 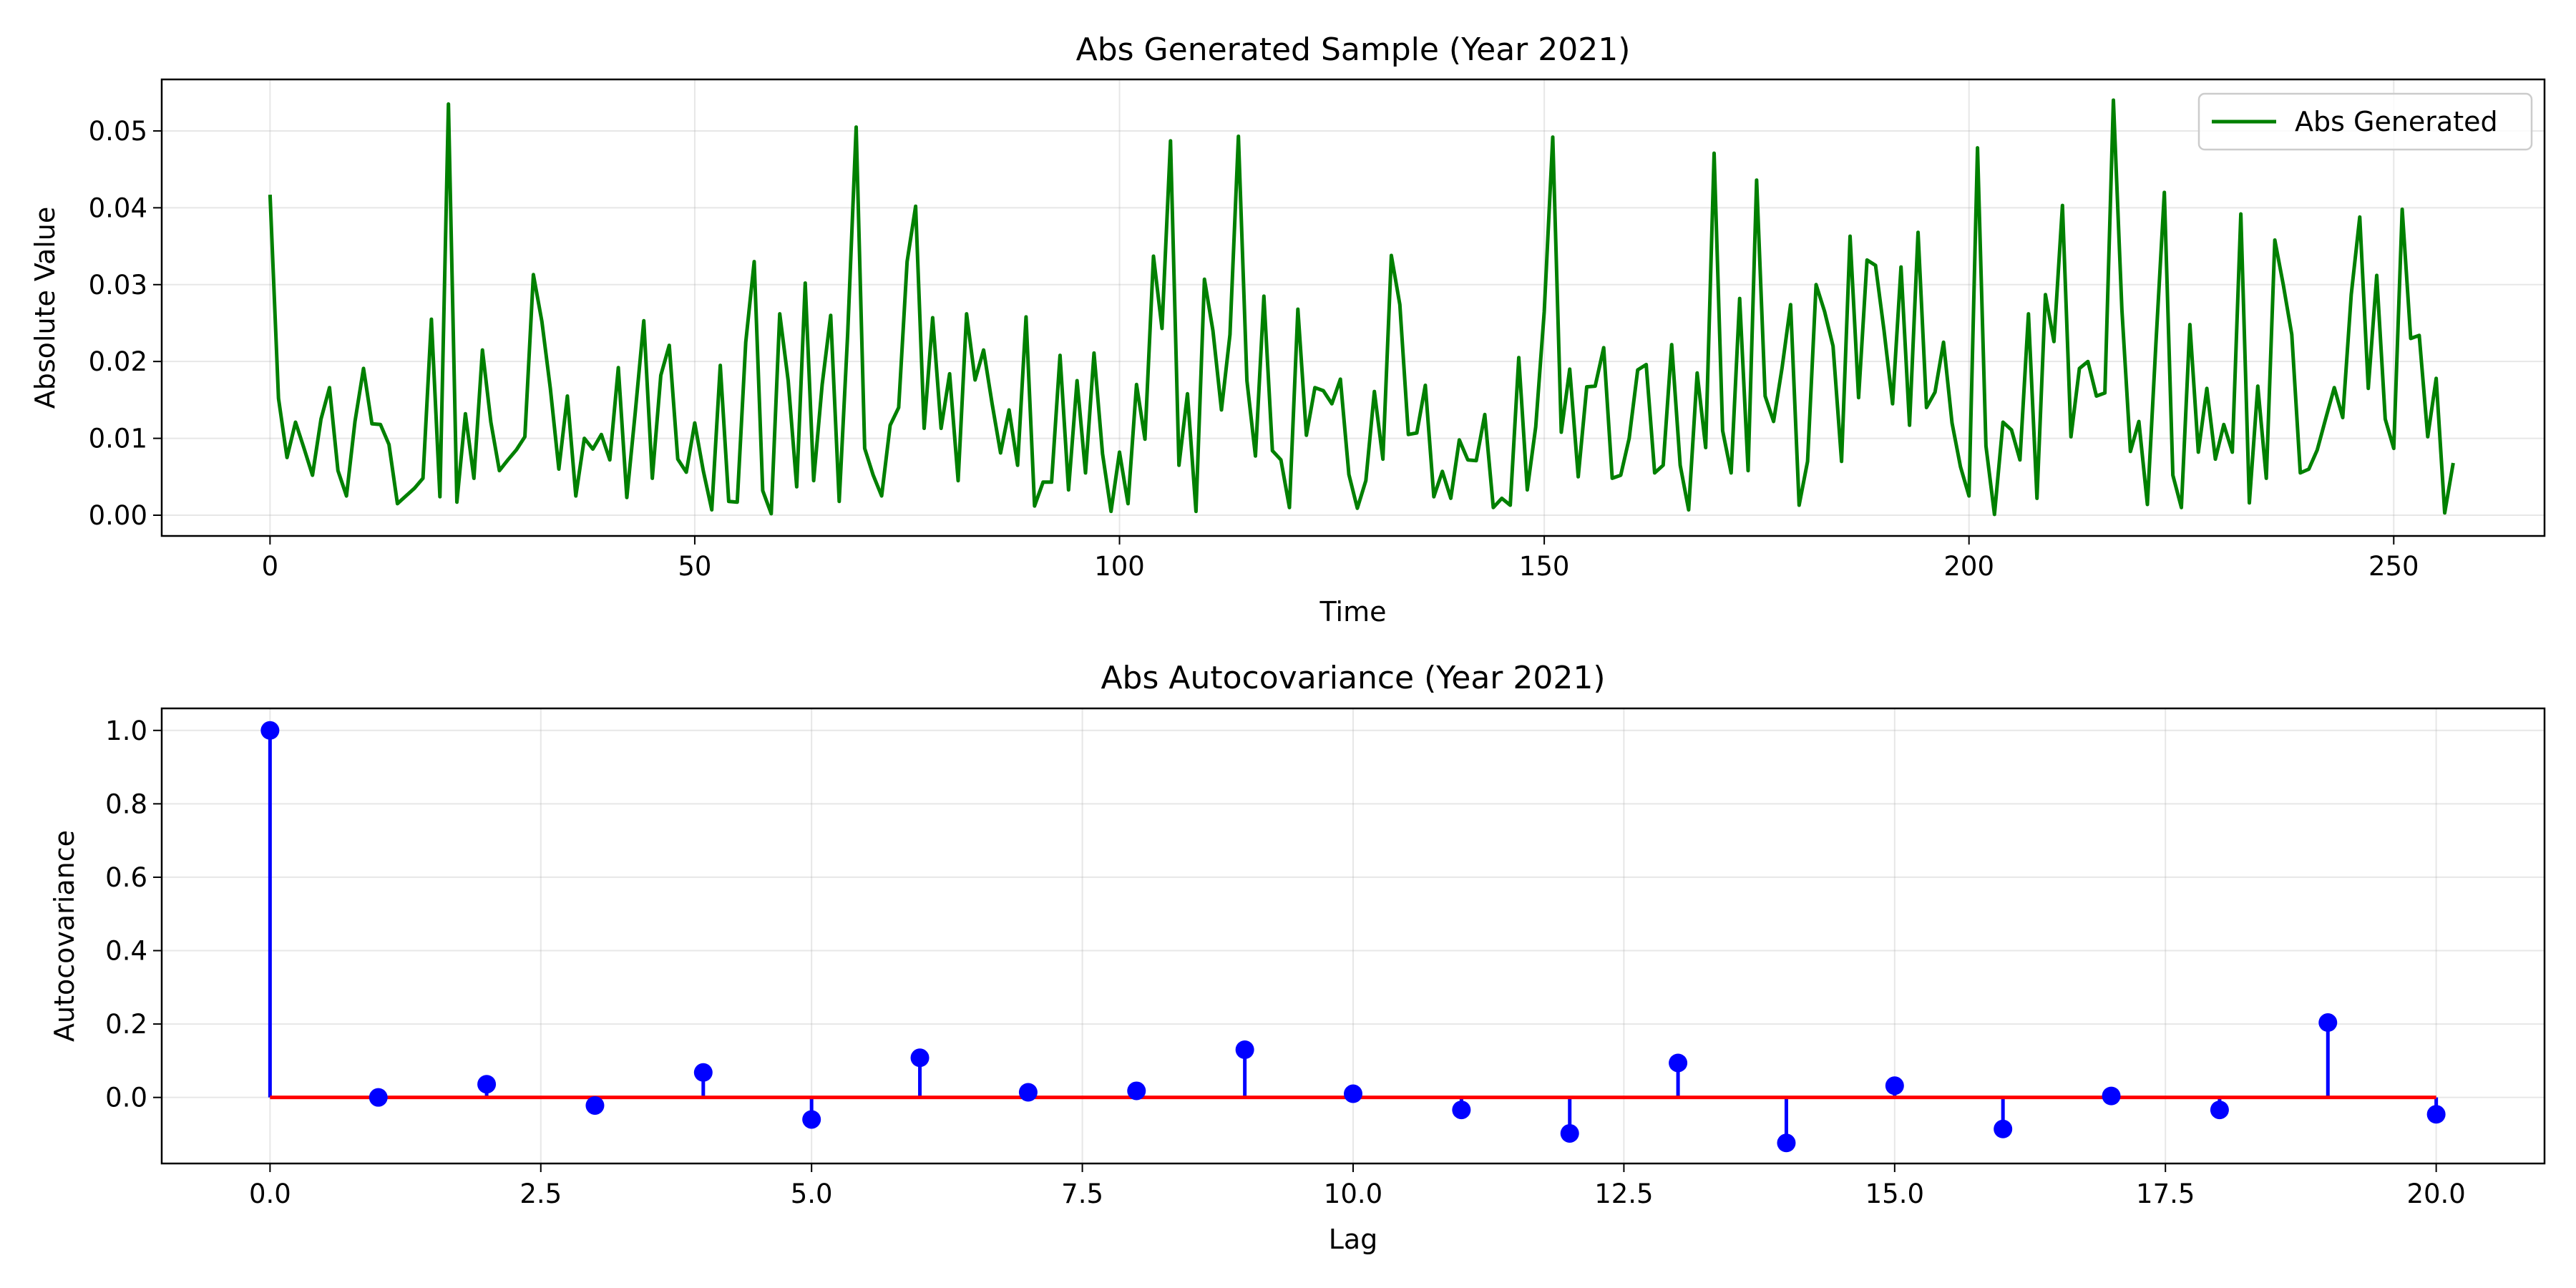 What do you see at coordinates (812, 1194) in the screenshot?
I see `bottom-xtick-label: 5.0` at bounding box center [812, 1194].